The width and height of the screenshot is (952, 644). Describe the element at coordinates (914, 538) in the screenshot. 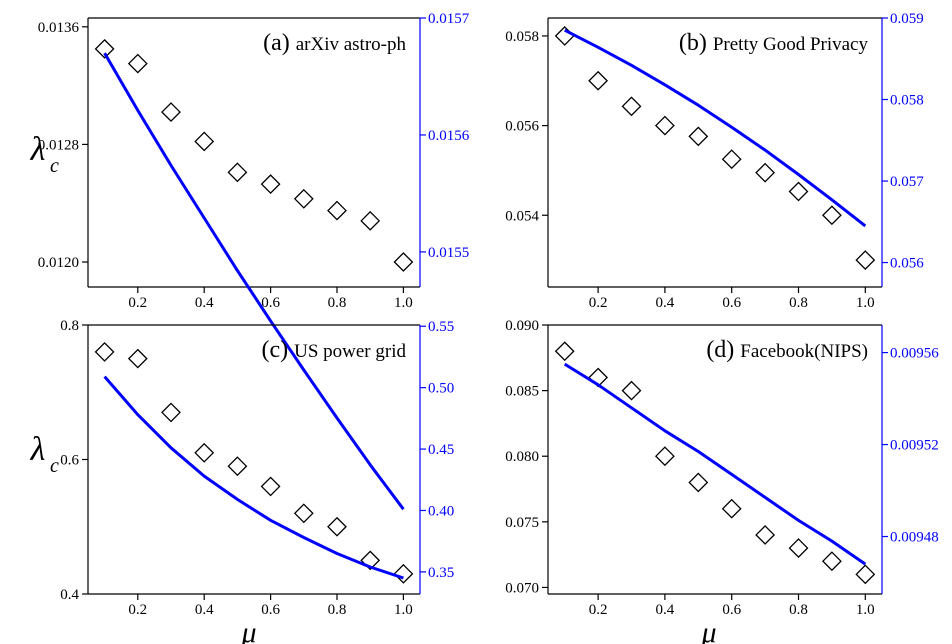

I see `y-tick-label-right: 0.00948` at that location.